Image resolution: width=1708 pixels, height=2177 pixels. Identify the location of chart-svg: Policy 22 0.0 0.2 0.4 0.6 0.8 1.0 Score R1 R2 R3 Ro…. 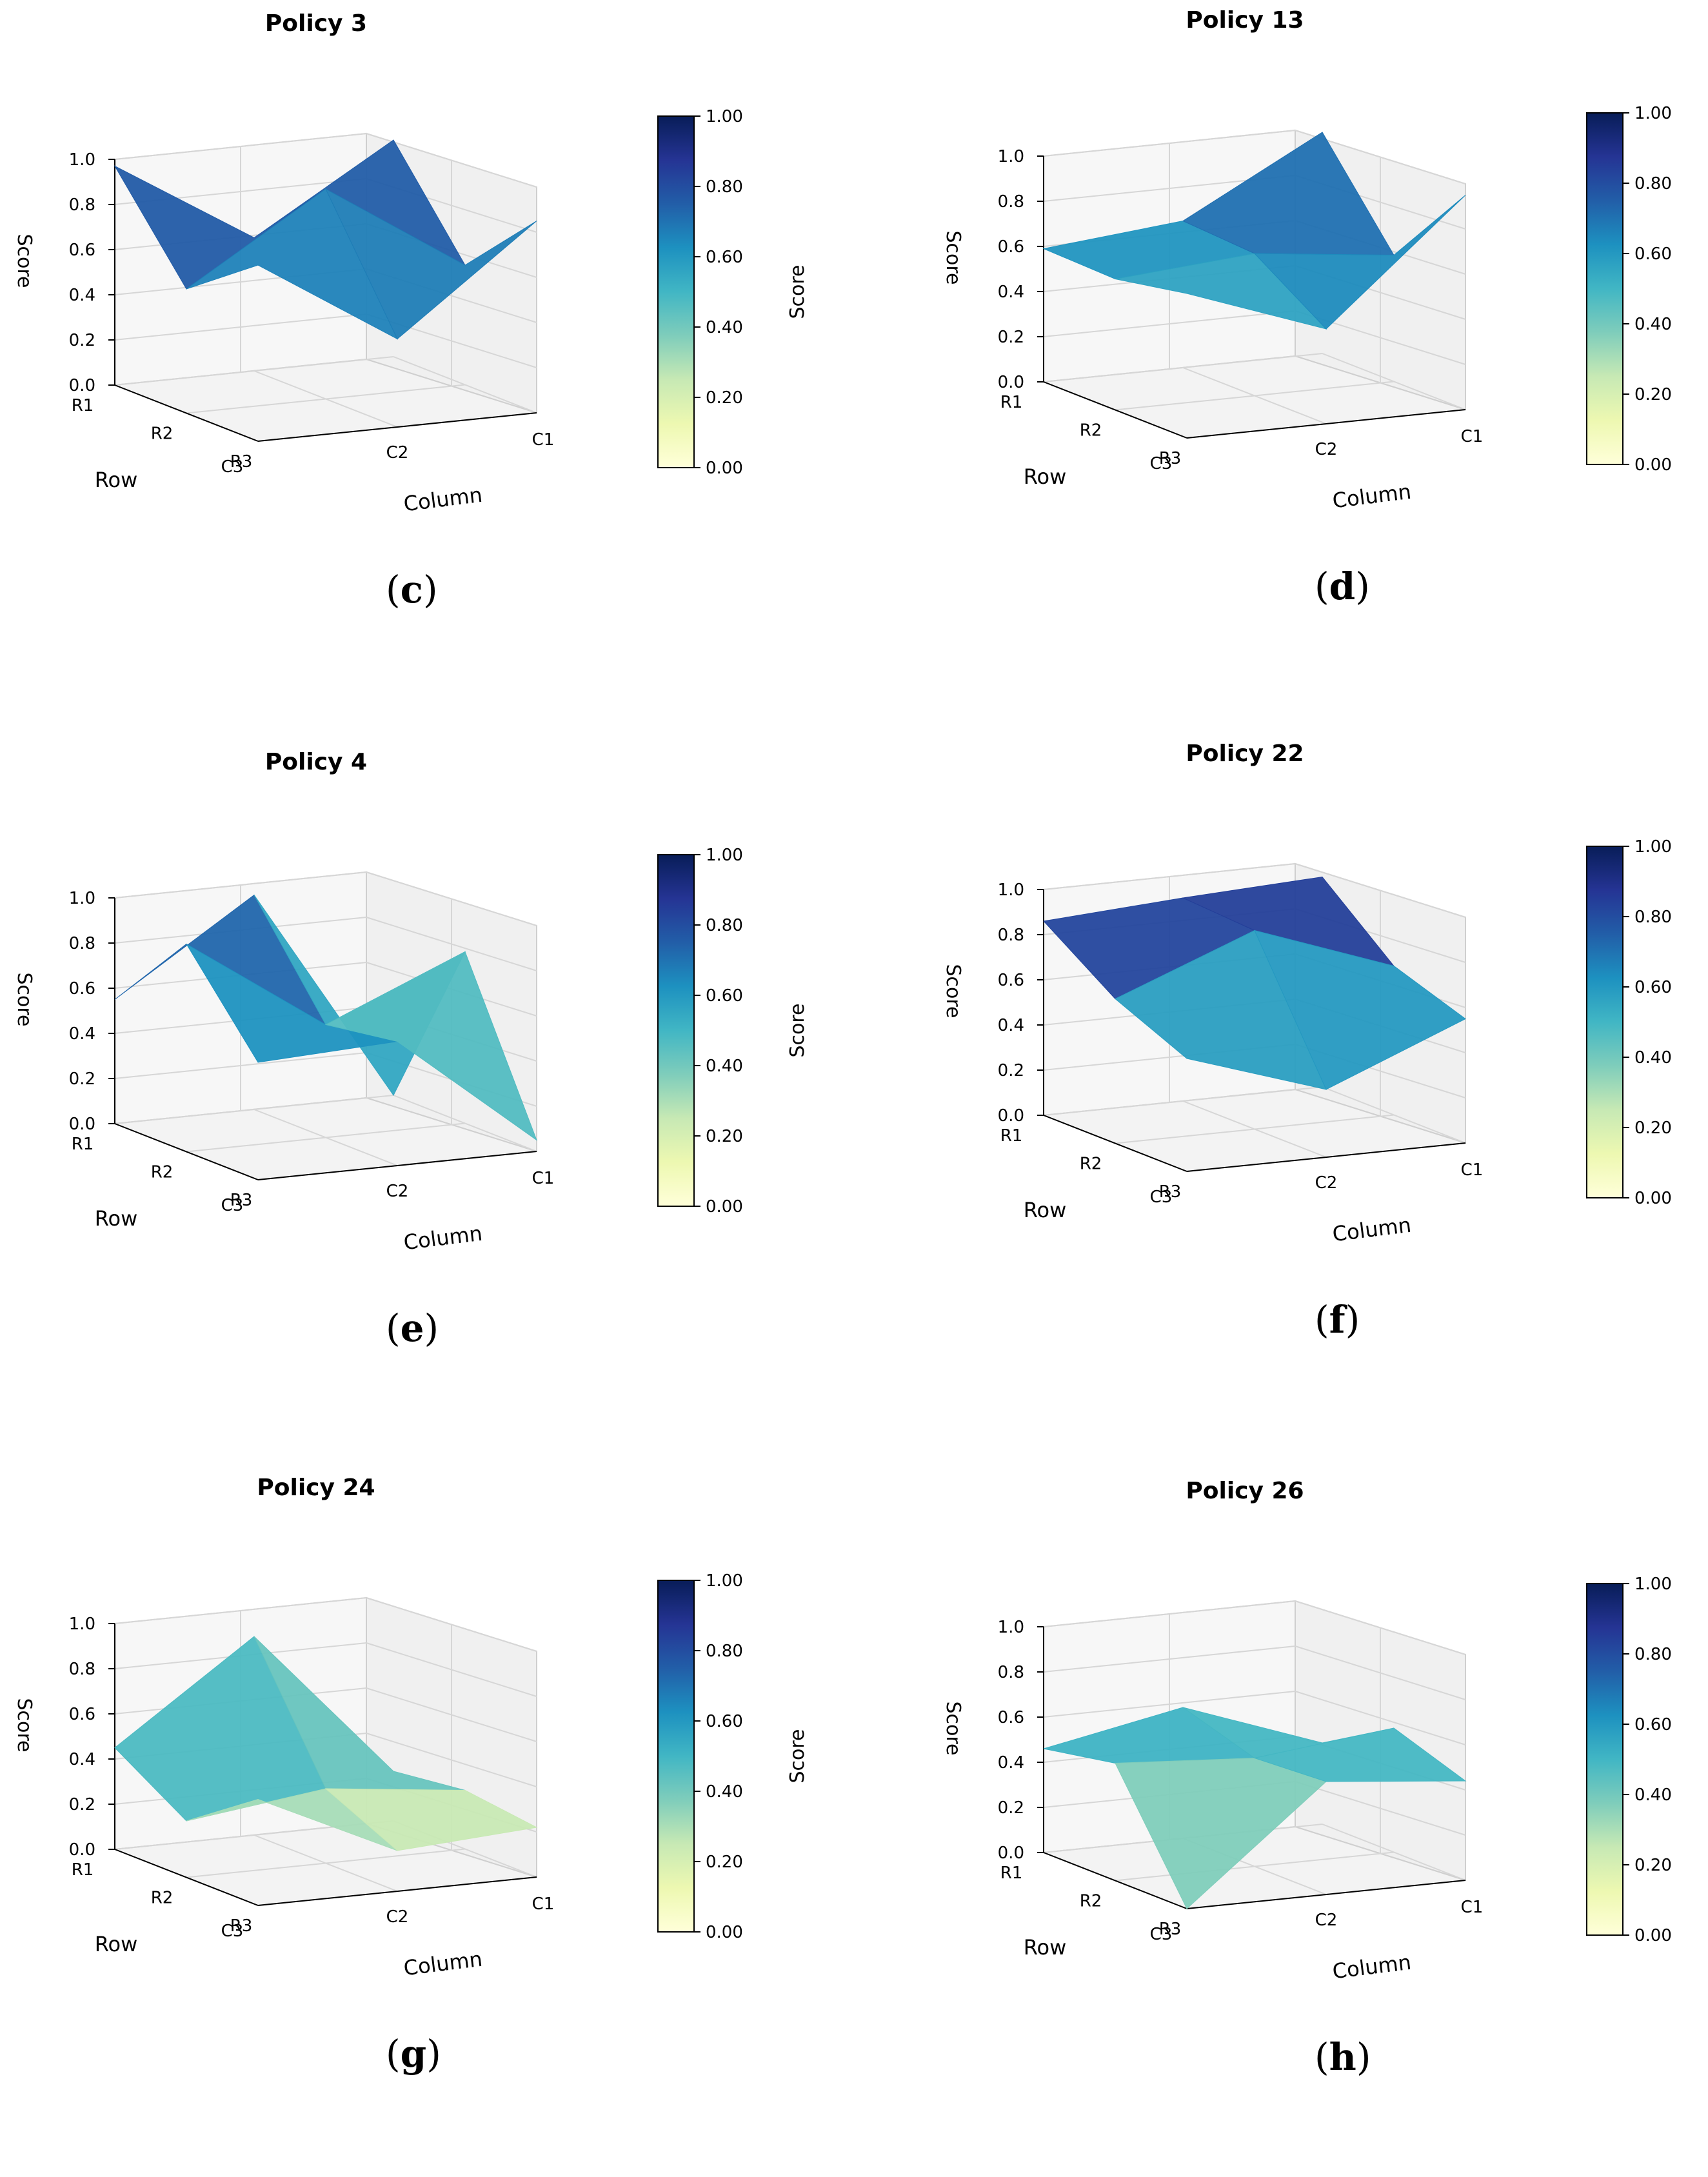
(1307, 993).